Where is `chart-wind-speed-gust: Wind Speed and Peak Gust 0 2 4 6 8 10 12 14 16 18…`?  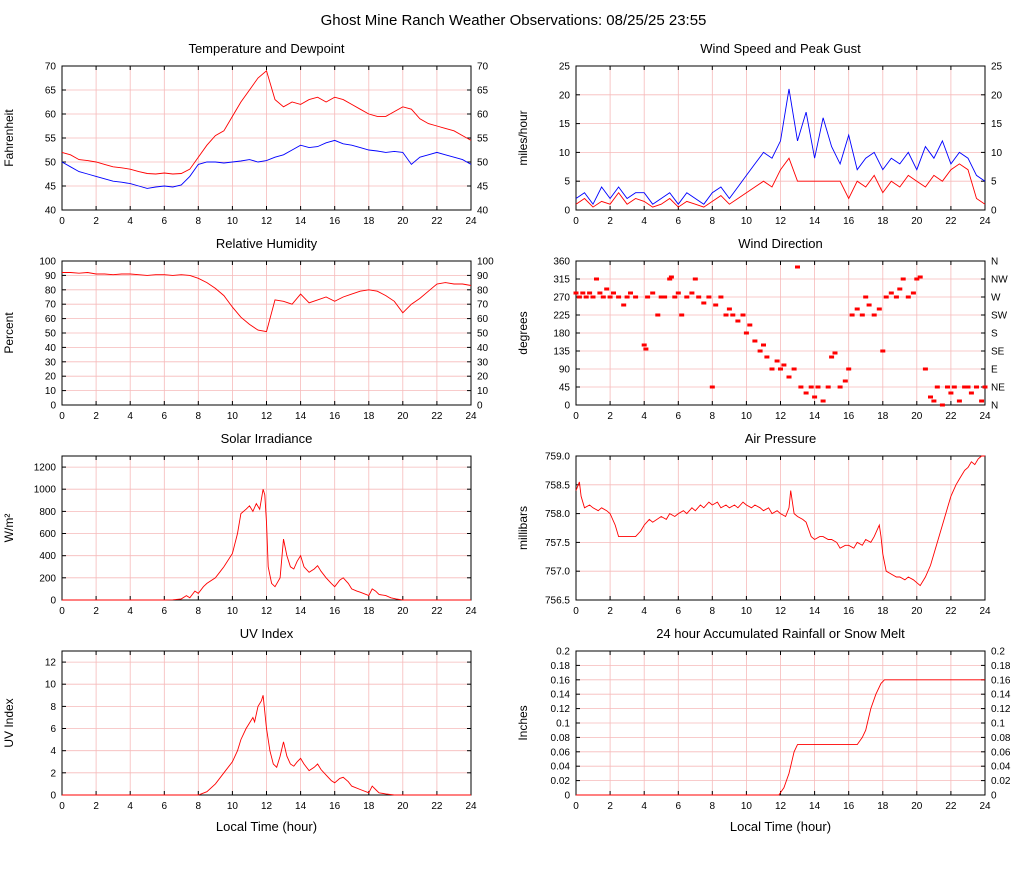
chart-wind-speed-gust: Wind Speed and Peak Gust 0 2 4 6 8 10 12 14 16 18… is located at coordinates (770, 137).